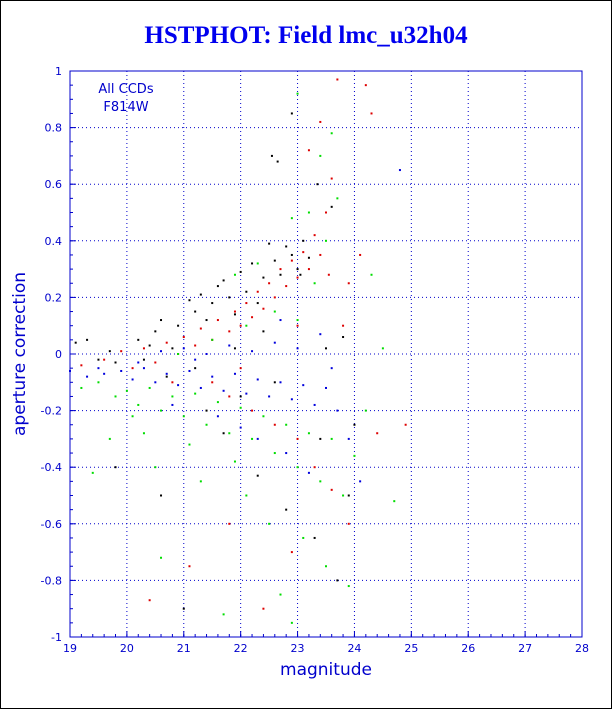 The width and height of the screenshot is (612, 709). Describe the element at coordinates (51, 524) in the screenshot. I see `y-tick-label: -0.6` at that location.